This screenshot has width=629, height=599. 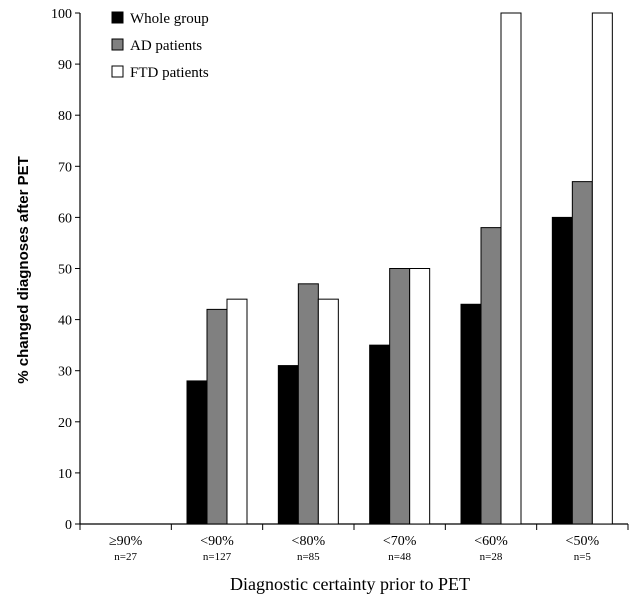 What do you see at coordinates (65, 423) in the screenshot?
I see `y-tick-label: 20` at bounding box center [65, 423].